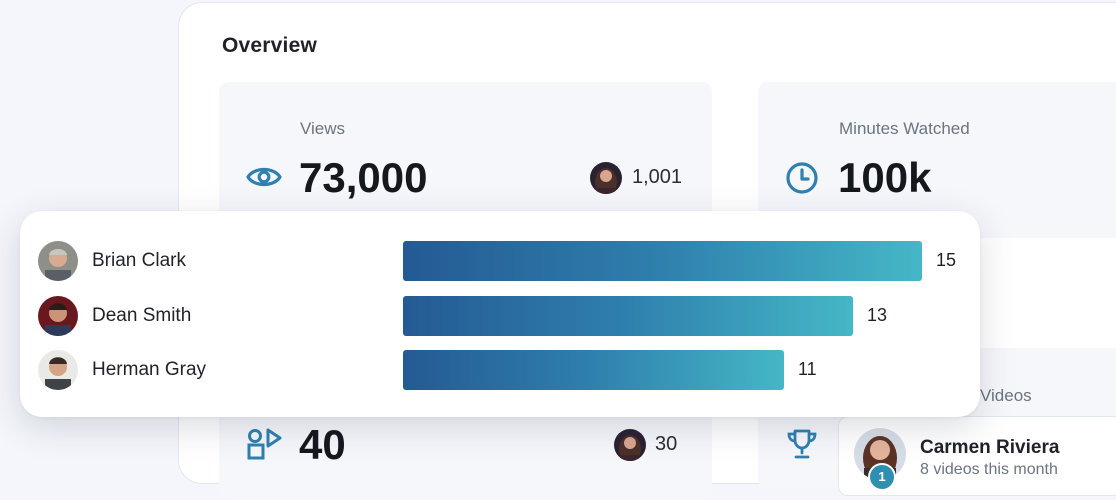  I want to click on top-creator-name: Carmen Riviera, so click(990, 447).